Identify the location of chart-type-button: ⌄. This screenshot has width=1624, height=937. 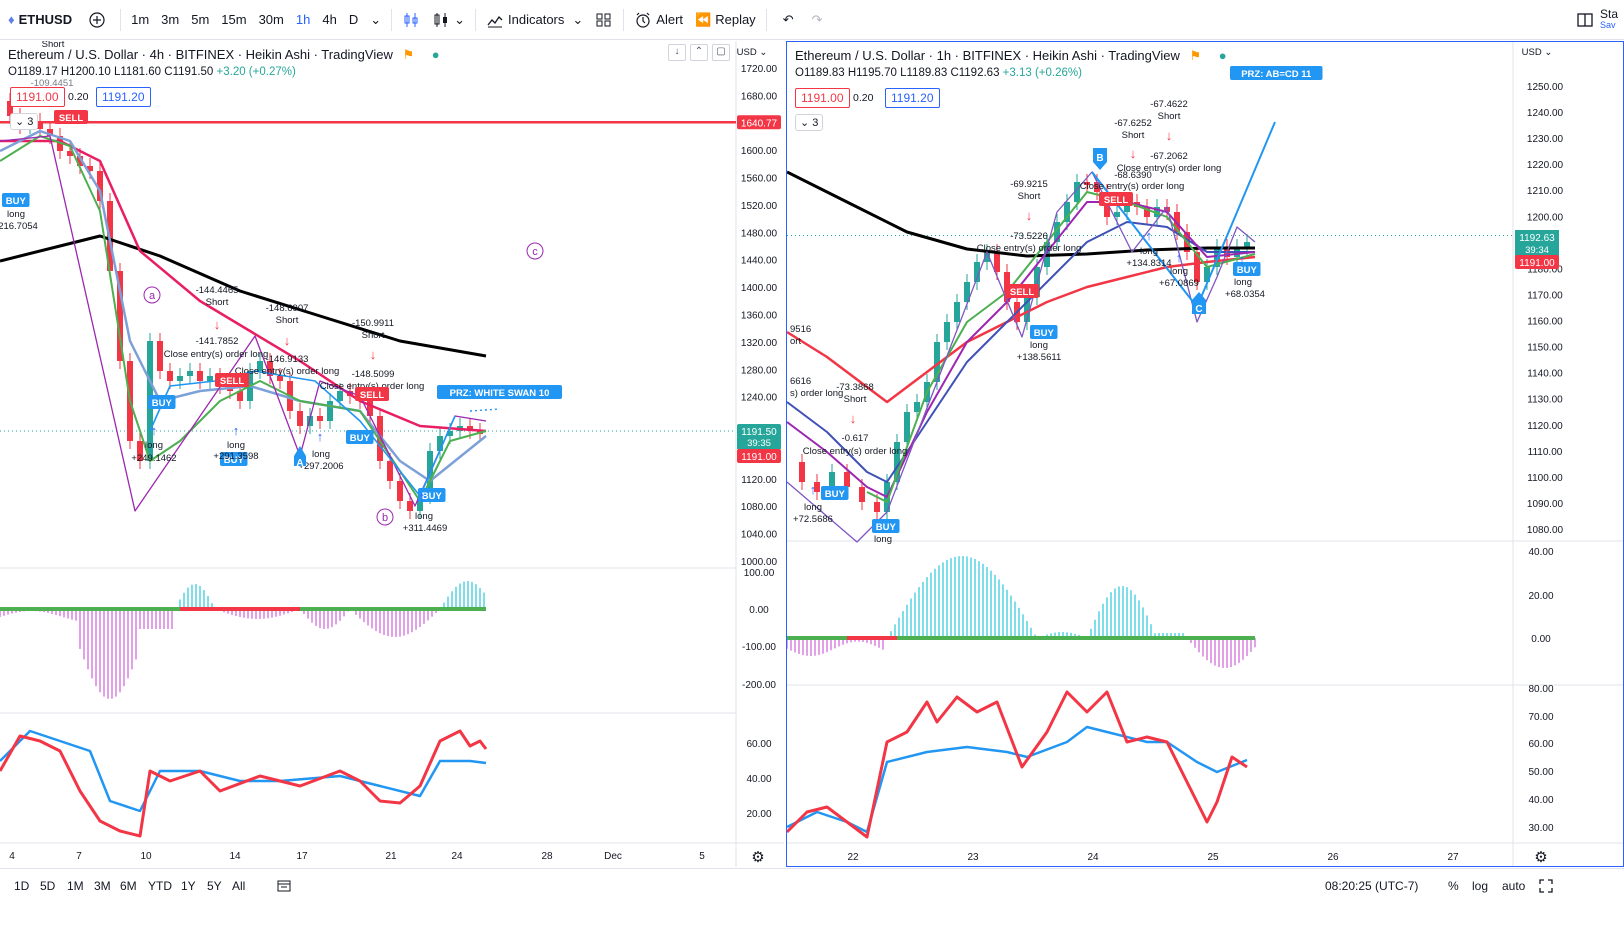
(448, 20).